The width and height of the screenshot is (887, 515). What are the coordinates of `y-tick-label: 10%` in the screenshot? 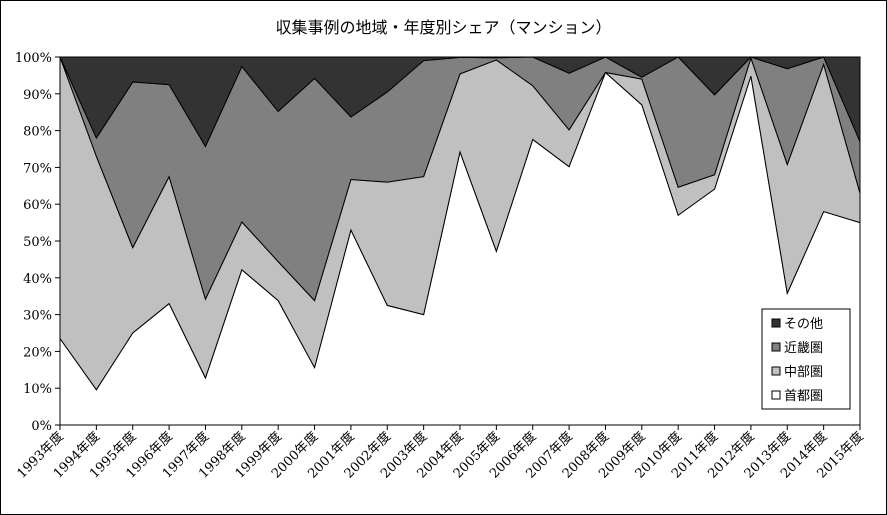 It's located at (37, 389).